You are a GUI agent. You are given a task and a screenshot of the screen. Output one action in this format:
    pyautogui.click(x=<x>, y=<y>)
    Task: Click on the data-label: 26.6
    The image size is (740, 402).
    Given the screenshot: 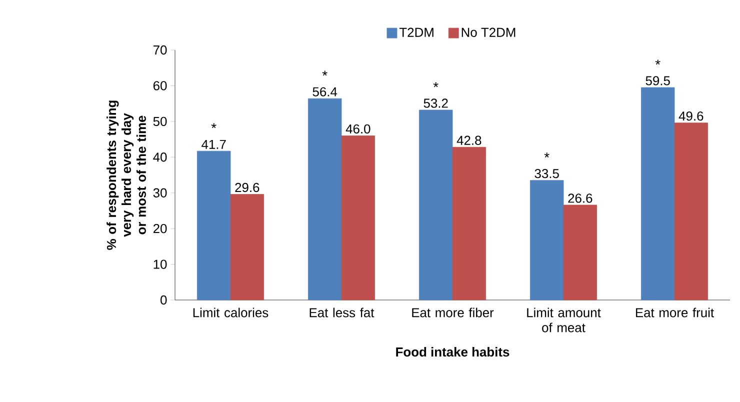 What is the action you would take?
    pyautogui.click(x=580, y=198)
    